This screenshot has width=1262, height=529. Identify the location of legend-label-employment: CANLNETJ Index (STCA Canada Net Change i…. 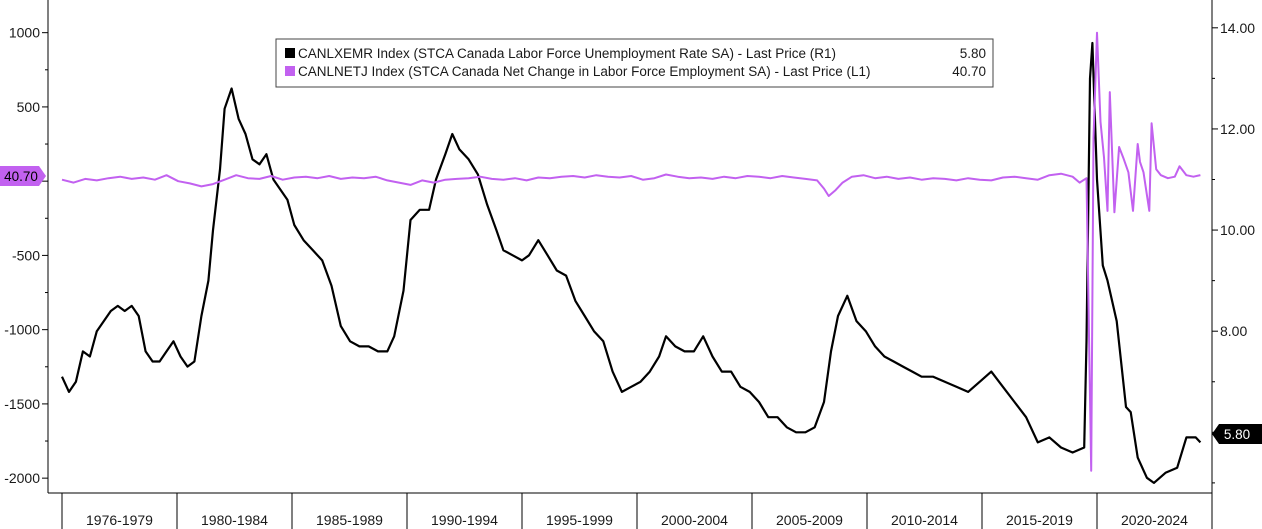
(584, 71).